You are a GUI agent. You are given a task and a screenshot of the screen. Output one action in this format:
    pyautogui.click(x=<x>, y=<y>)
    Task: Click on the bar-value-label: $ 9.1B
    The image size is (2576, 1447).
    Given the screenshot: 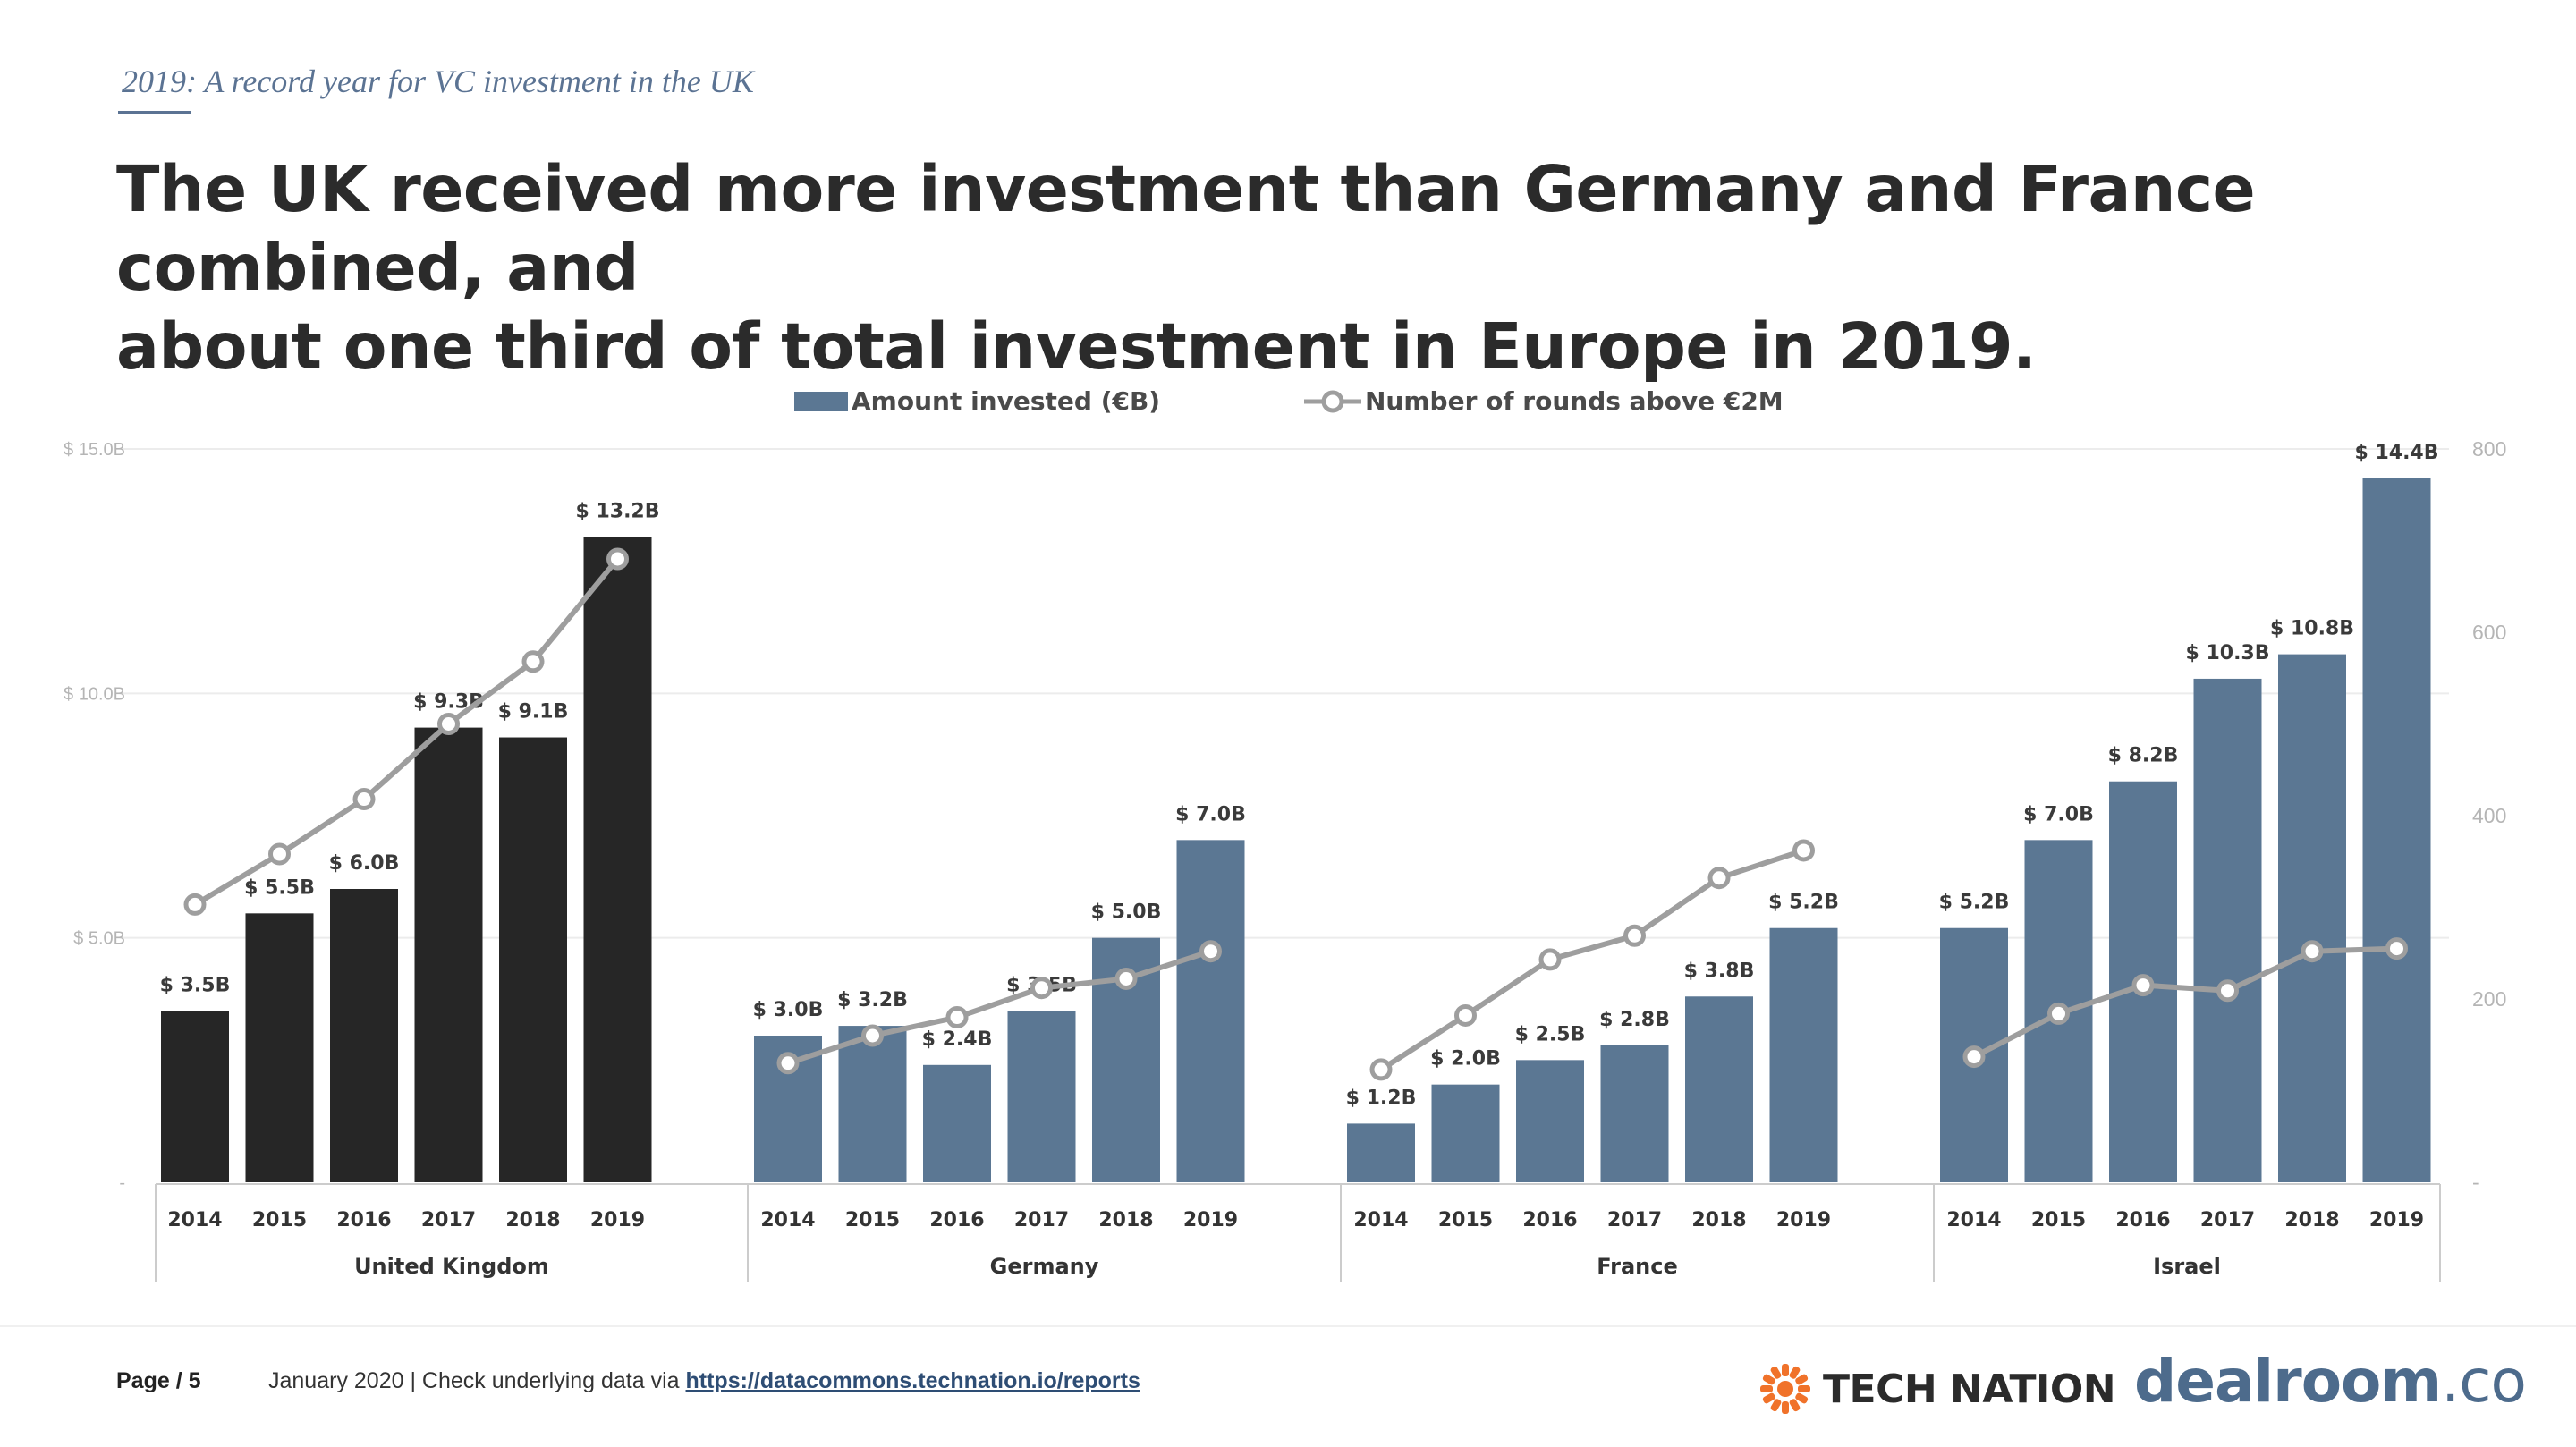 What is the action you would take?
    pyautogui.click(x=533, y=712)
    